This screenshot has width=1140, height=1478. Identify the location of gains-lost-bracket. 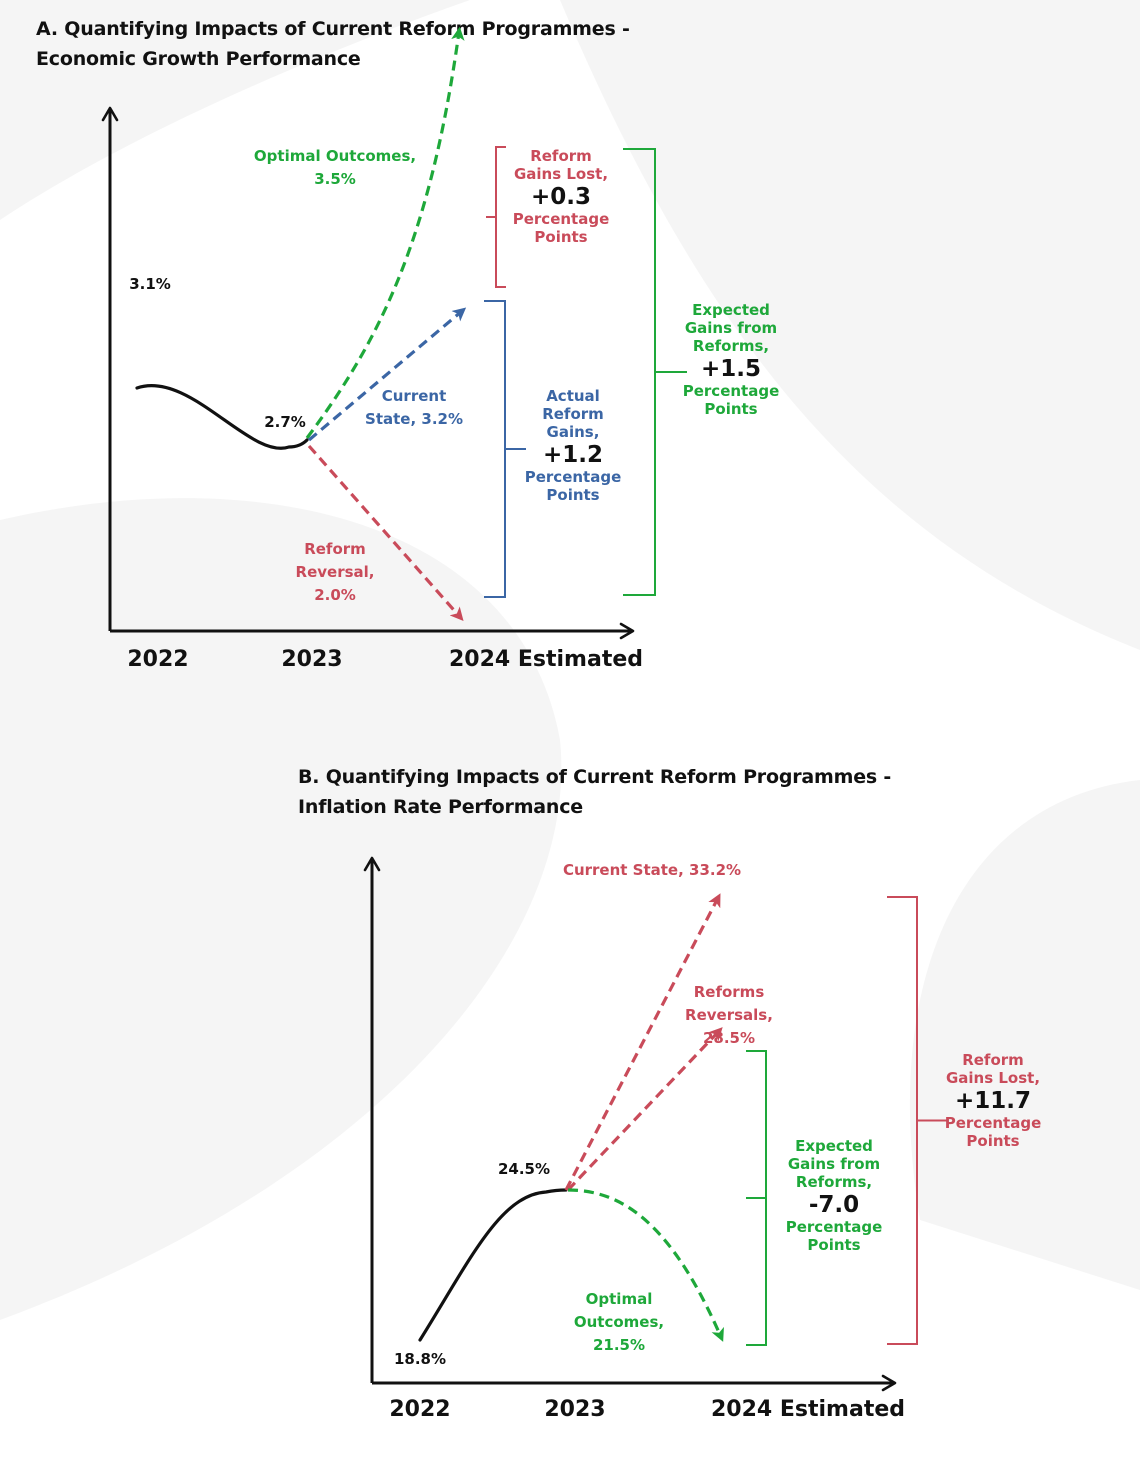
(902, 1120).